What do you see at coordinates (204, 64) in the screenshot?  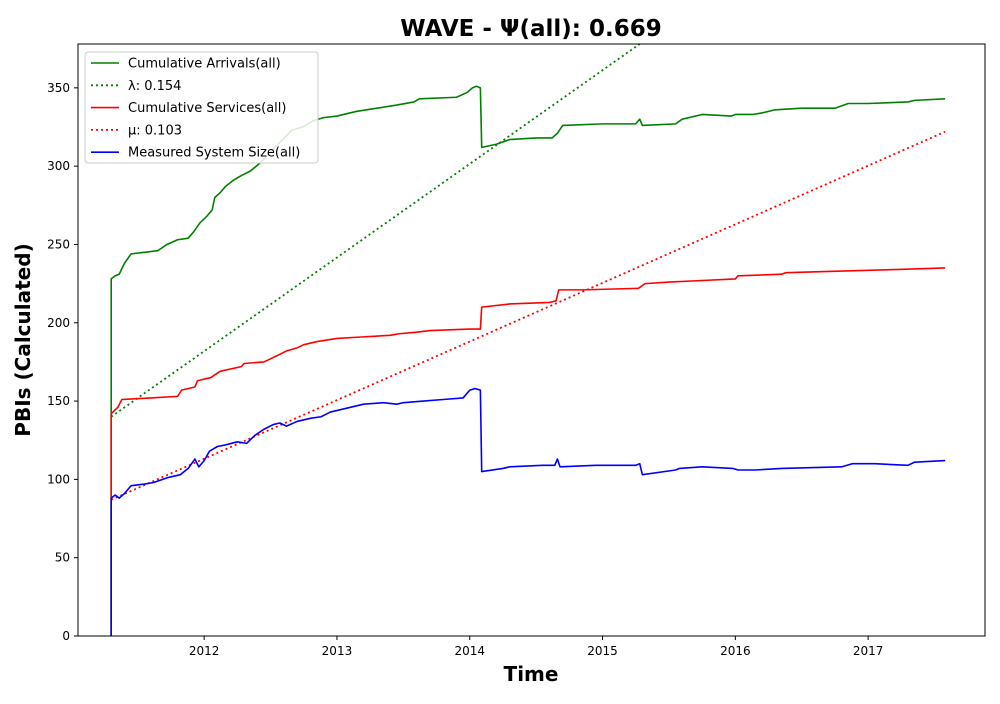 I see `legend-item-cumulative-arrivals-all: Cumulative Arrivals(all)` at bounding box center [204, 64].